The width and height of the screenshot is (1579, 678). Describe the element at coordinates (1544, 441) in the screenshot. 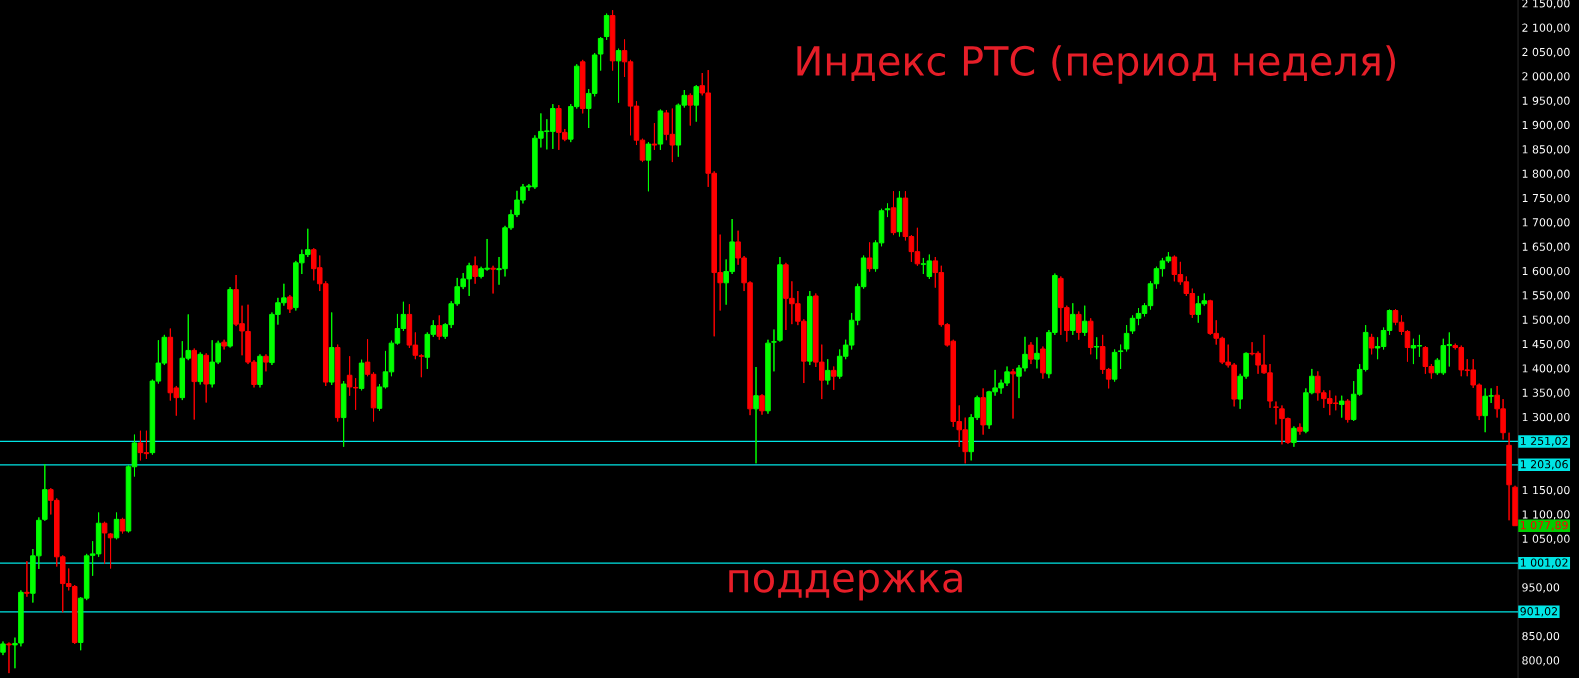

I see `ref-line-label: 1 251,02` at that location.